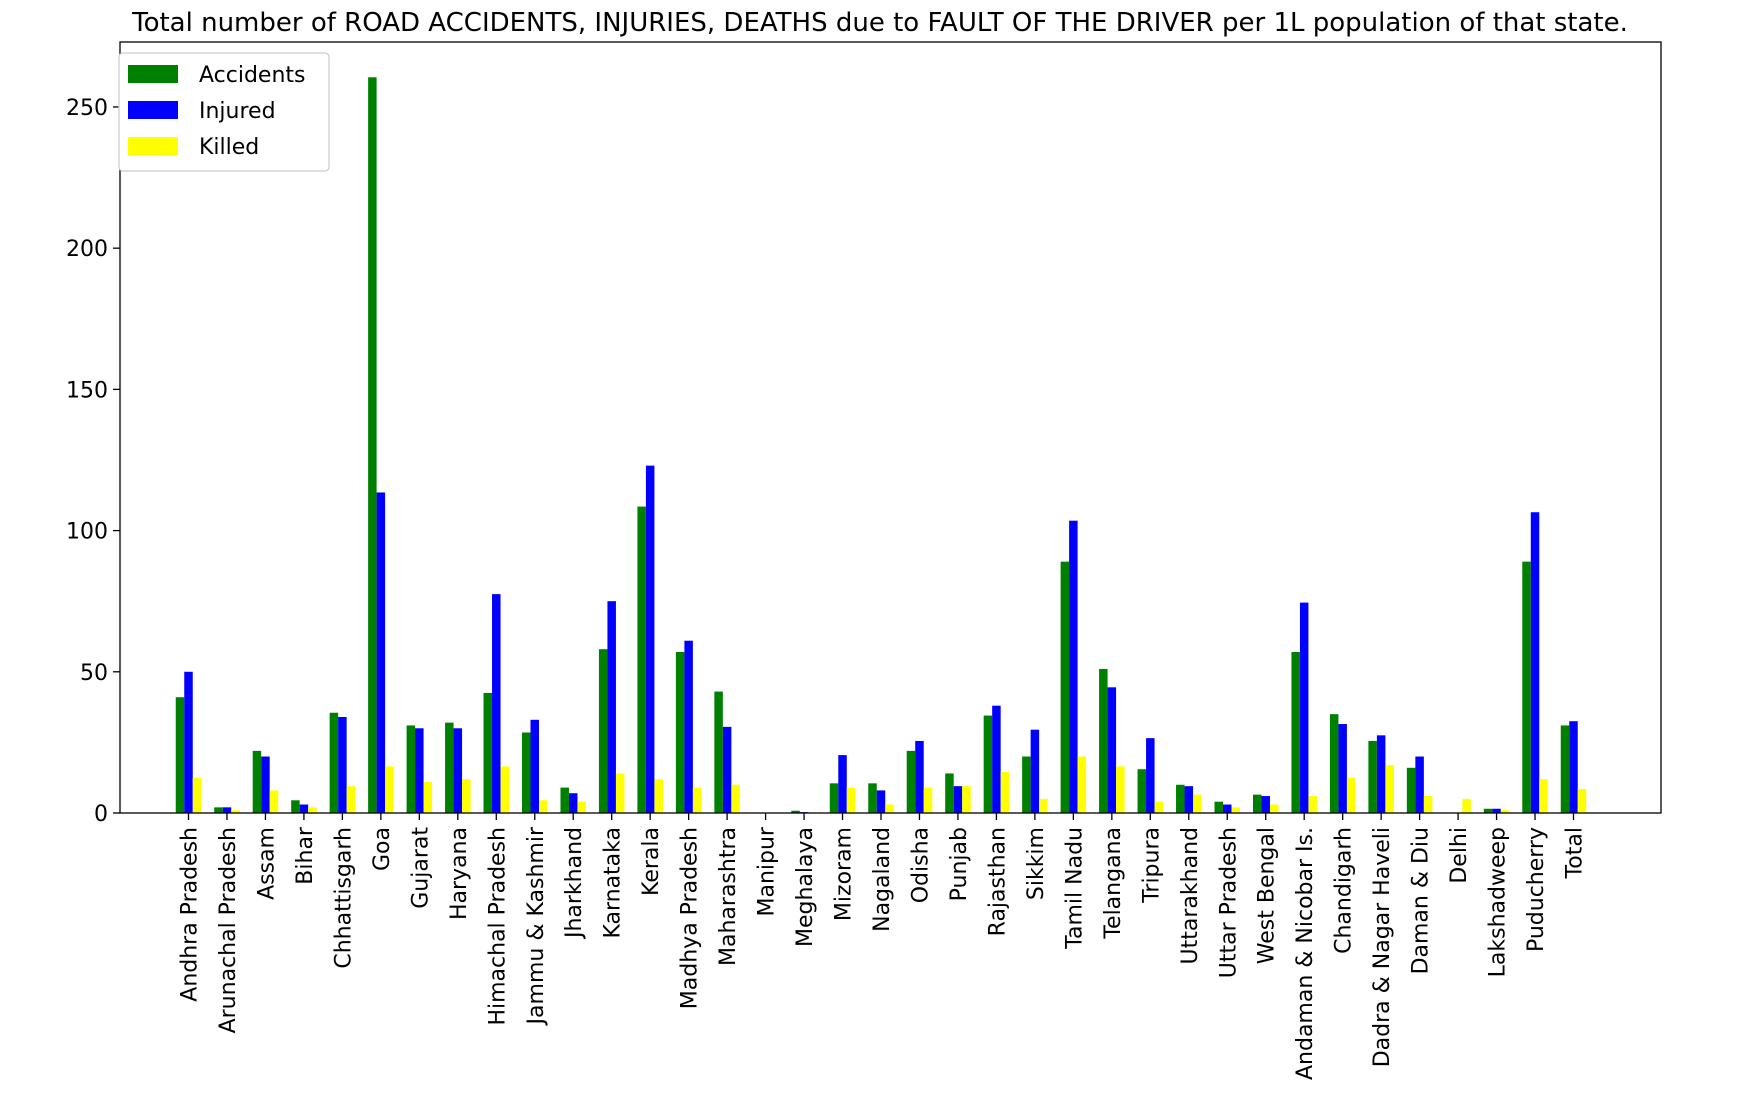 This screenshot has height=1119, width=1761. I want to click on bar-injured-west-bengal, so click(1265, 804).